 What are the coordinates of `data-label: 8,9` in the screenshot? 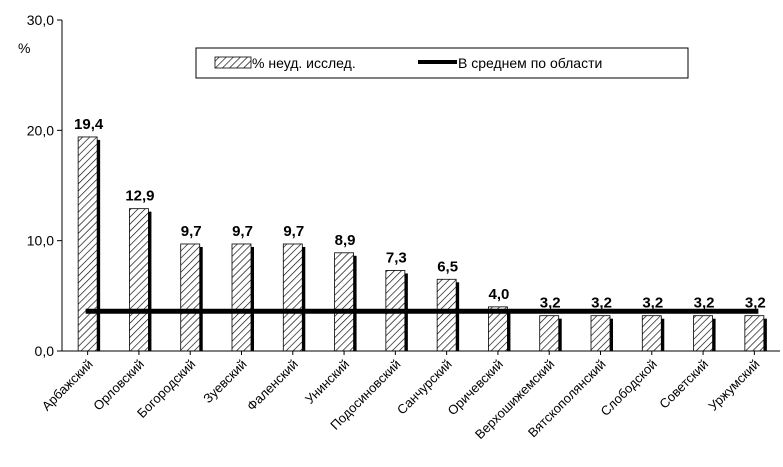 It's located at (345, 240).